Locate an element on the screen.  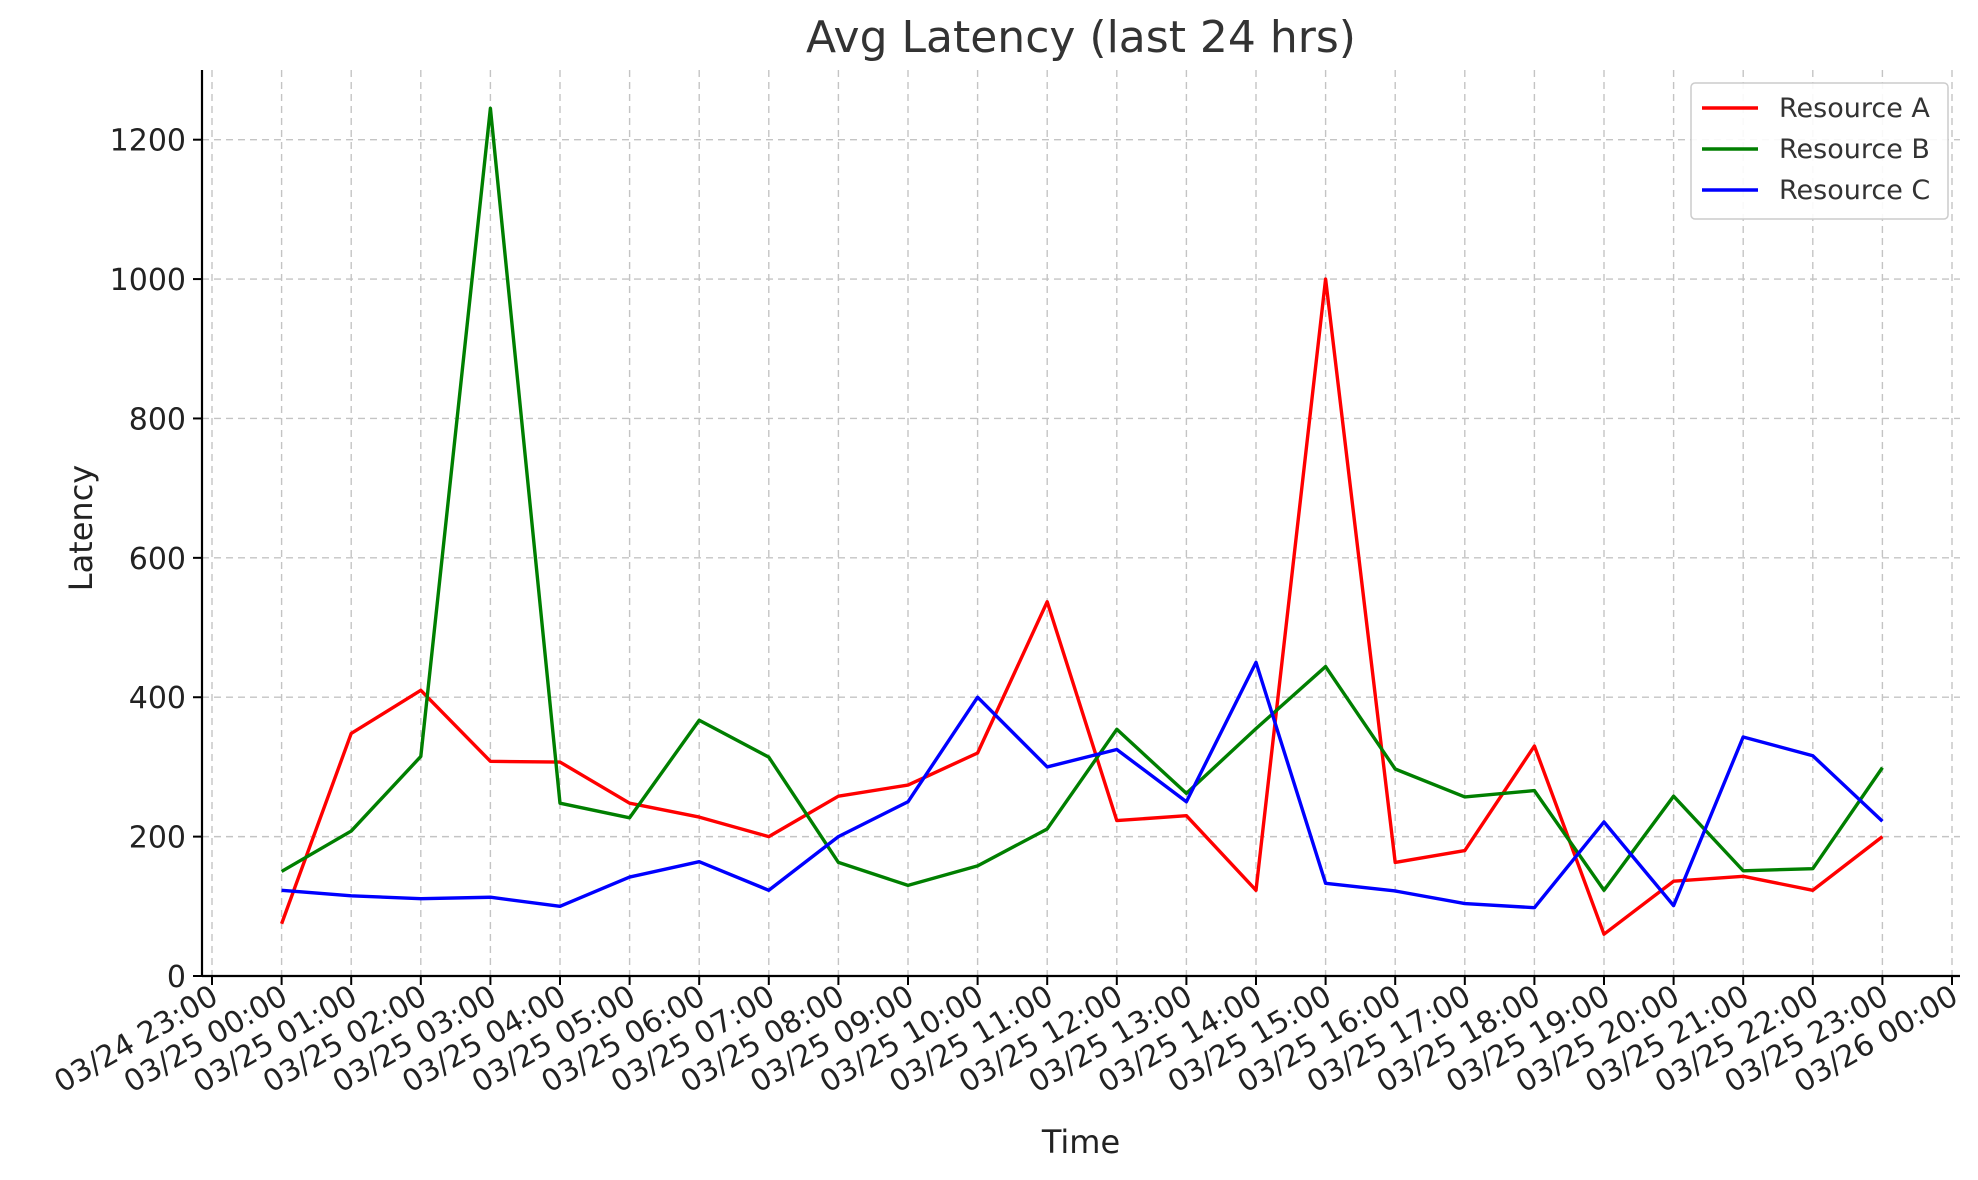
y-tick-label: 200 is located at coordinates (157, 838).